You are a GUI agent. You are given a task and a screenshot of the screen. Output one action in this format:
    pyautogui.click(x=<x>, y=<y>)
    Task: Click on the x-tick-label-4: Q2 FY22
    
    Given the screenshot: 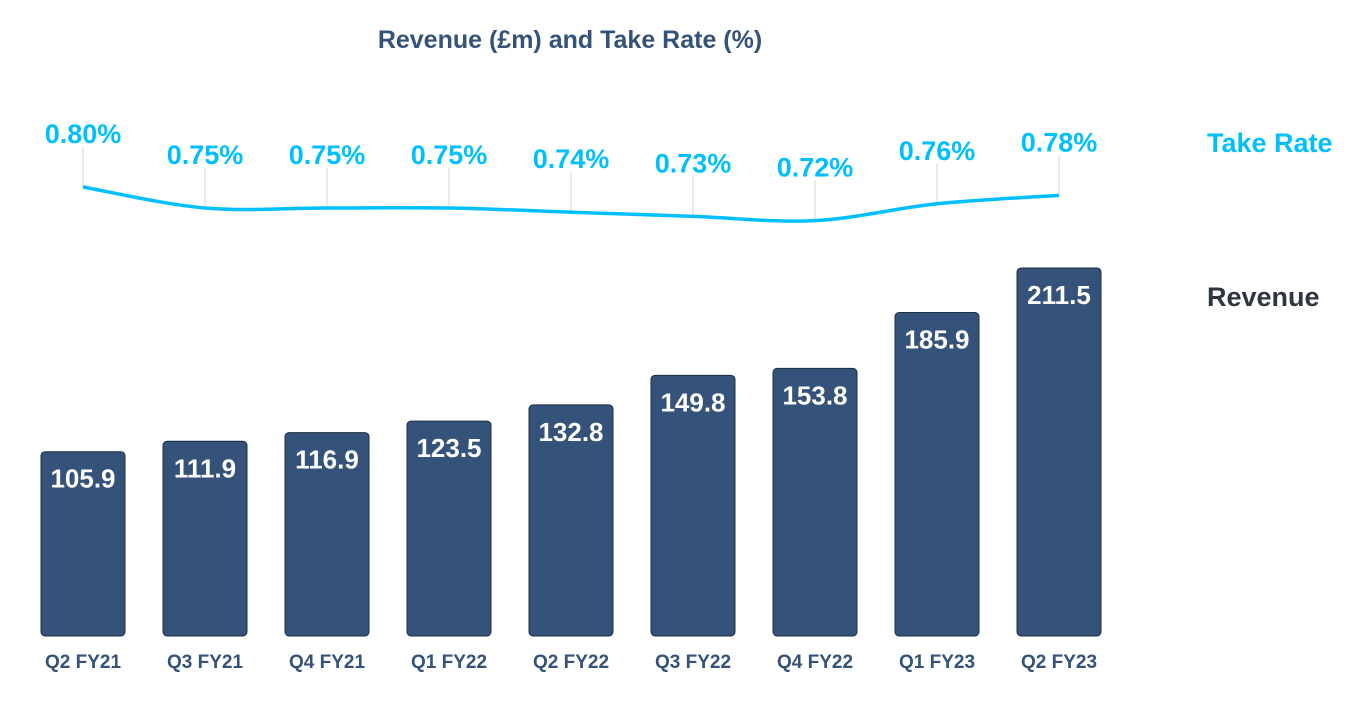 What is the action you would take?
    pyautogui.click(x=571, y=662)
    